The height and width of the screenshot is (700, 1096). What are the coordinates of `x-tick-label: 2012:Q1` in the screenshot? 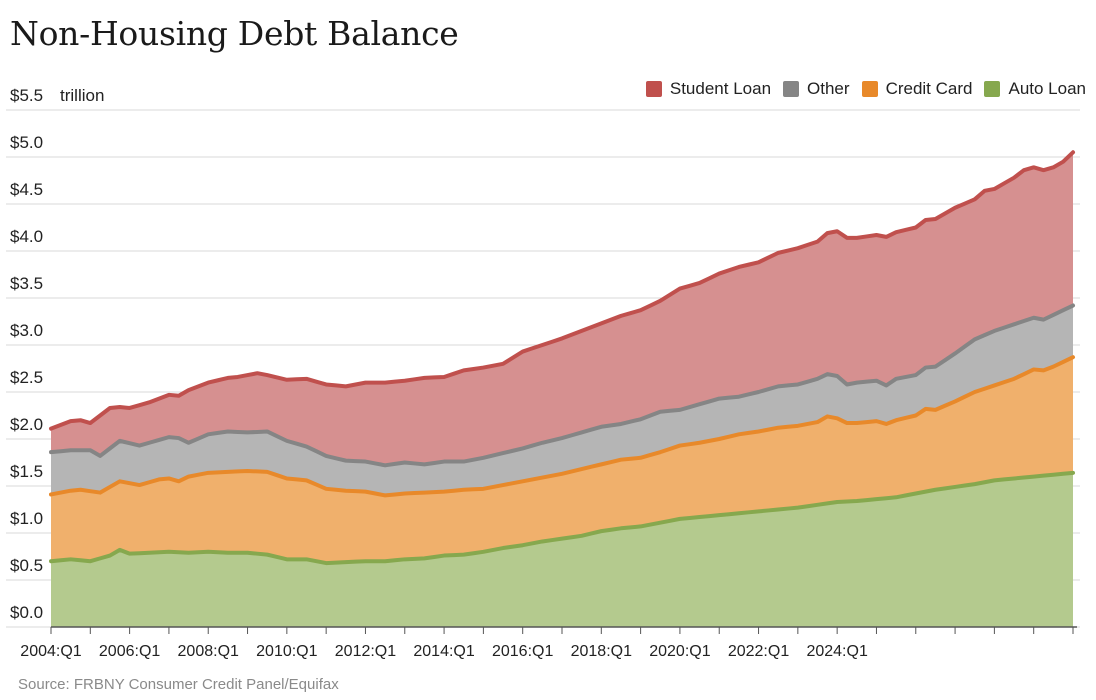 It's located at (365, 651).